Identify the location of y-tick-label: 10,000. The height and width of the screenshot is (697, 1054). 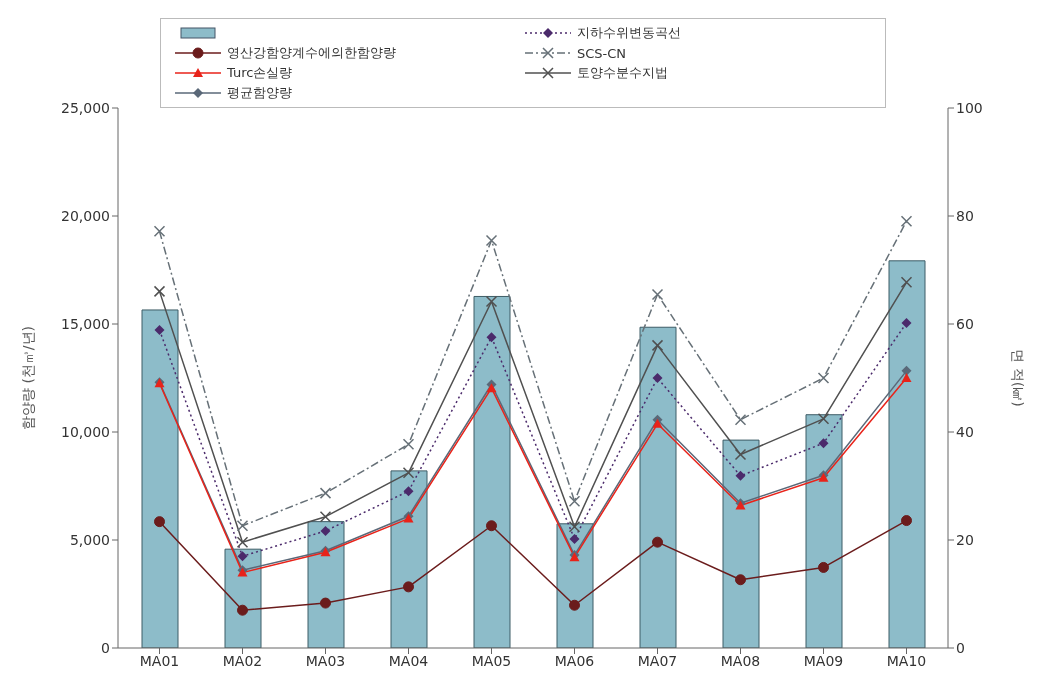
(85, 431).